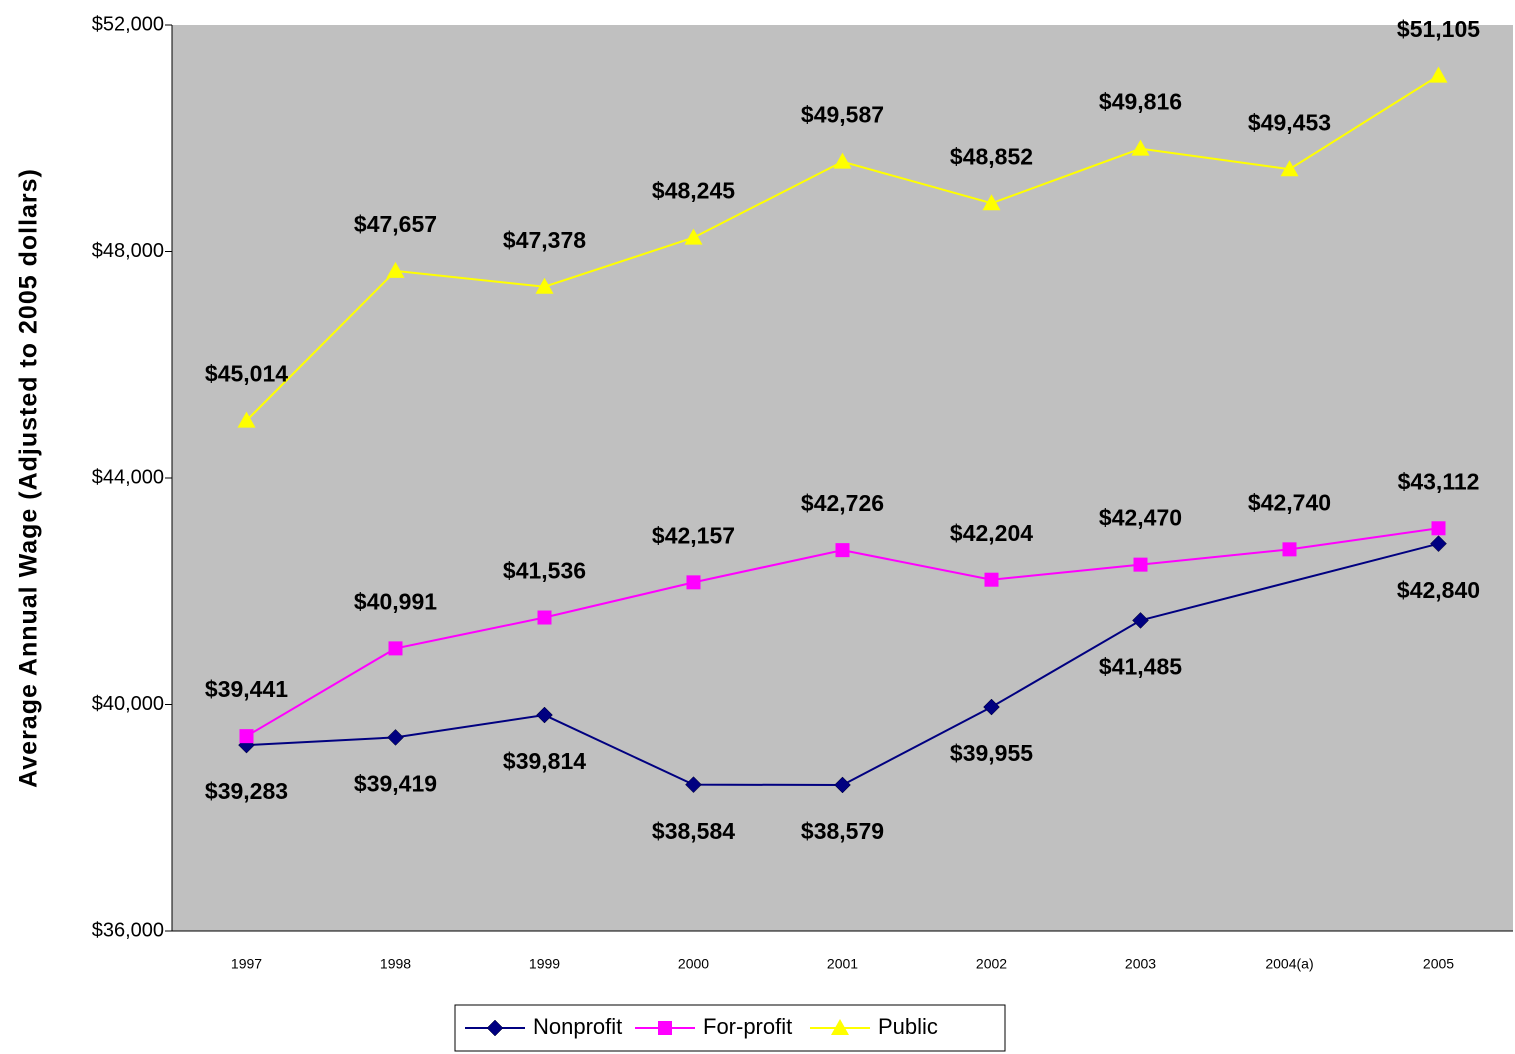  What do you see at coordinates (395, 224) in the screenshot?
I see `data-label: $47,657` at bounding box center [395, 224].